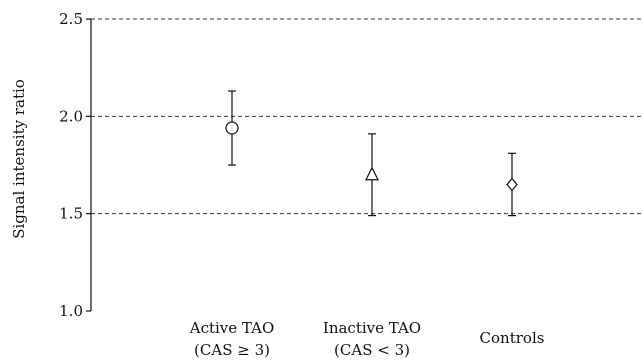 The image size is (643, 362). Describe the element at coordinates (512, 338) in the screenshot. I see `category-label-line1: Controls` at that location.